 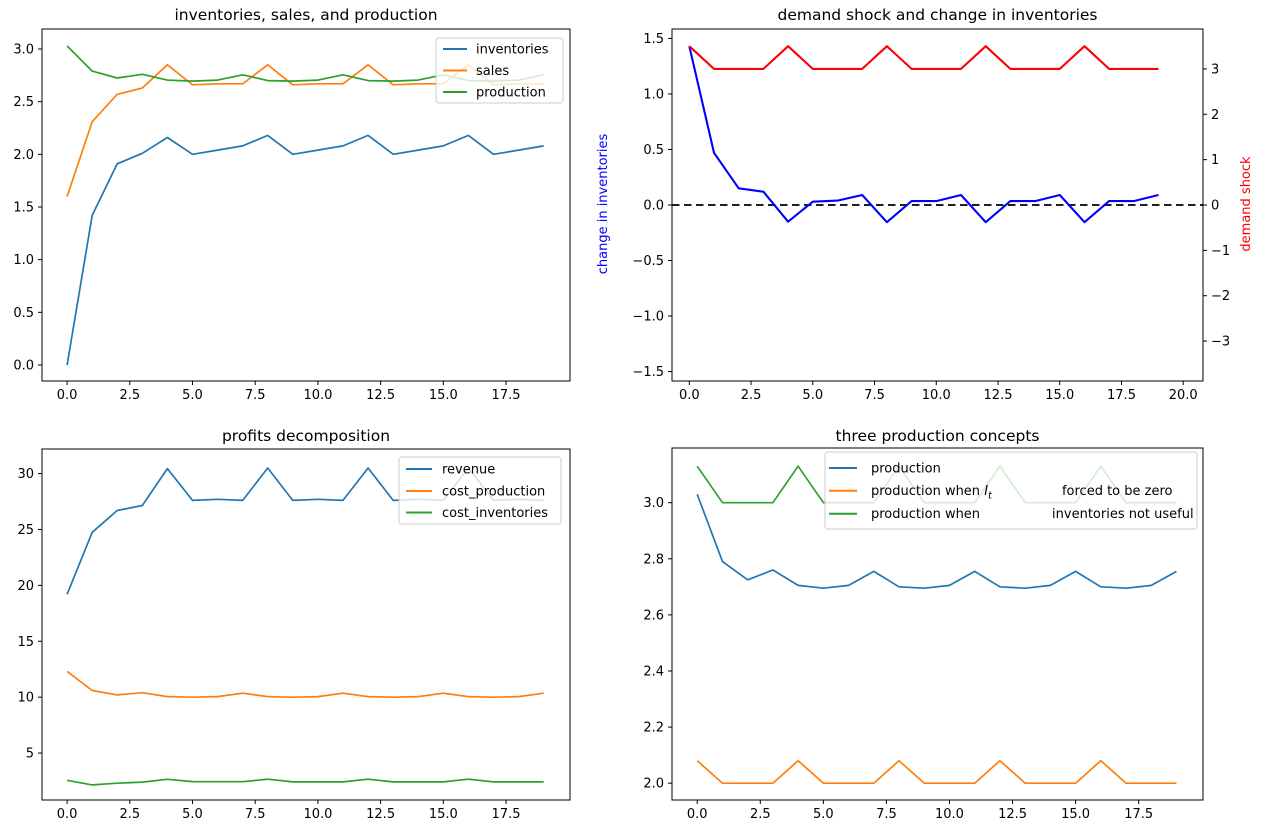 What do you see at coordinates (1183, 395) in the screenshot?
I see `x-tick-label: 20.0` at bounding box center [1183, 395].